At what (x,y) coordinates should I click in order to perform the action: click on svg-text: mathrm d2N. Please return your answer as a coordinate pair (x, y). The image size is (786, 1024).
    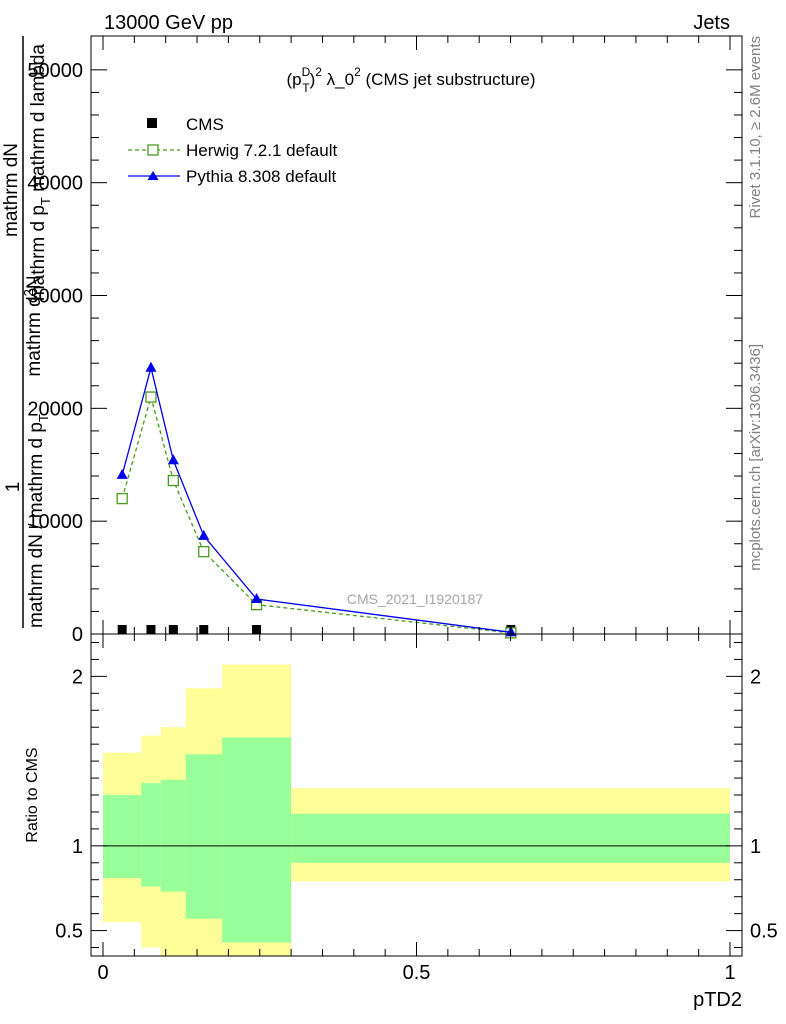
    Looking at the image, I should click on (33, 325).